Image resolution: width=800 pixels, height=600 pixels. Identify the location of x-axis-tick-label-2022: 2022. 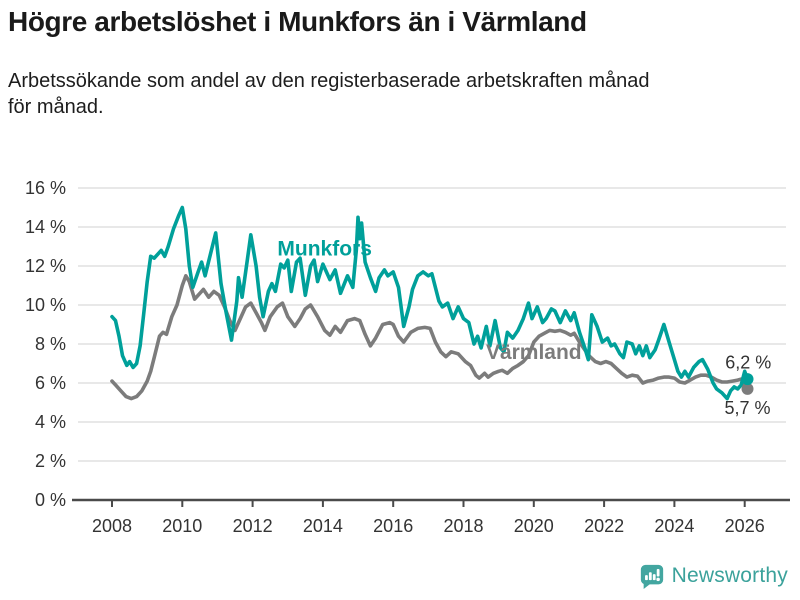
(604, 526).